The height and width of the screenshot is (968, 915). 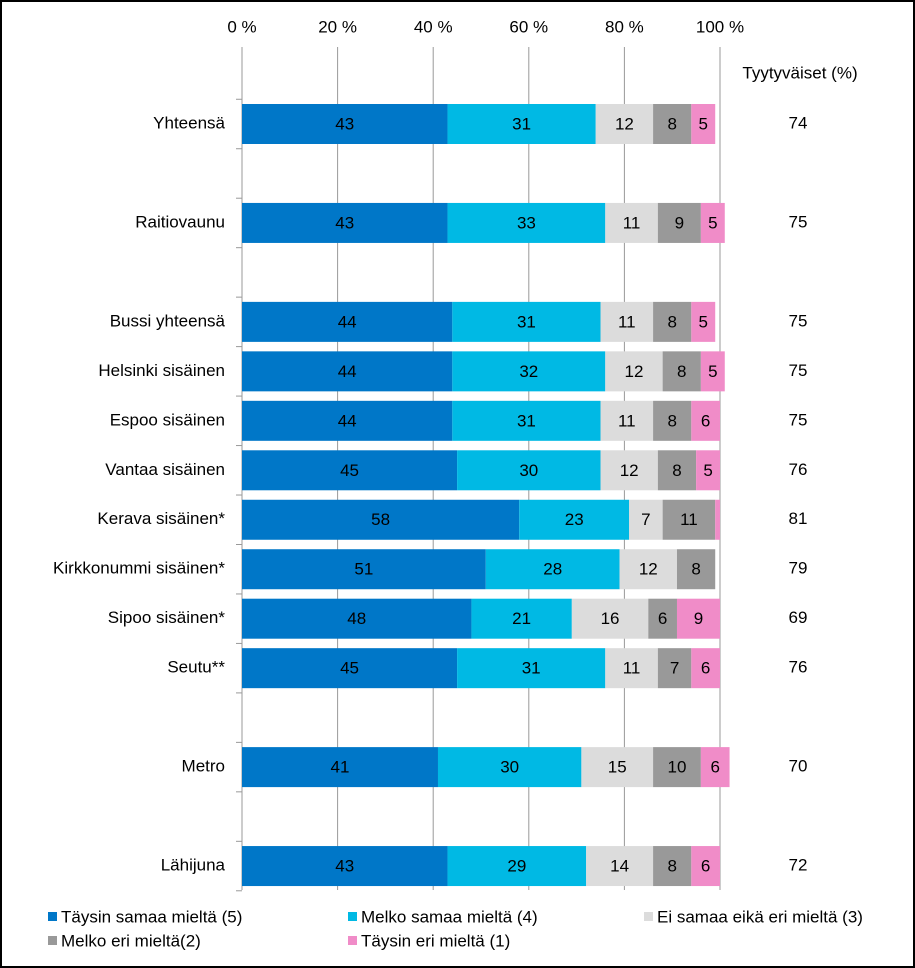 I want to click on data-label: 33, so click(x=526, y=222).